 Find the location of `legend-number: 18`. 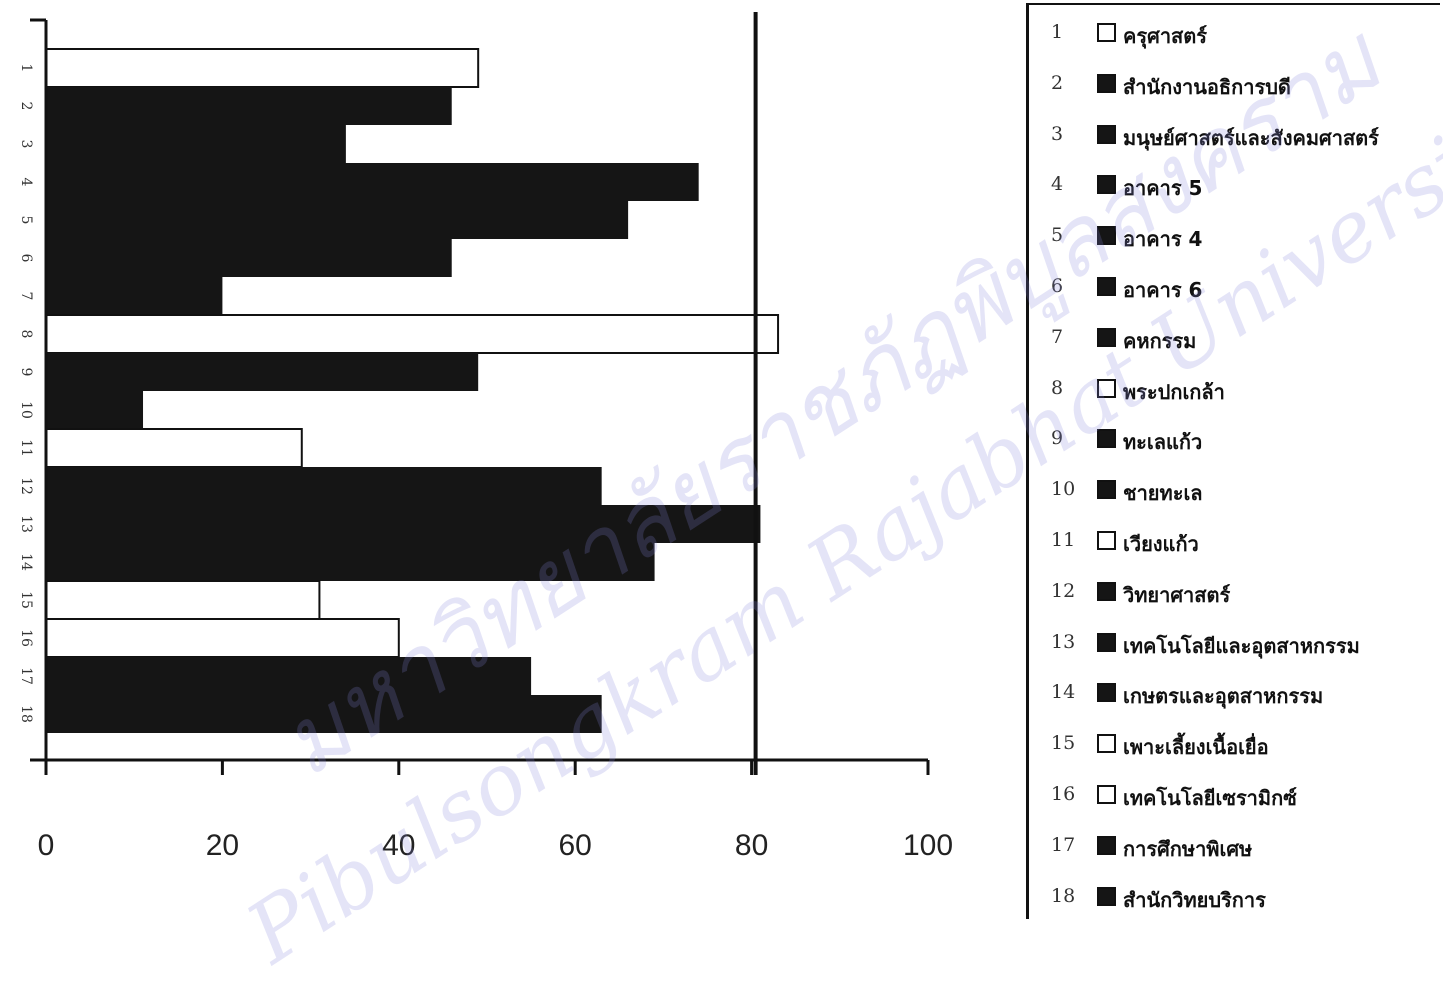

legend-number: 18 is located at coordinates (1064, 896).